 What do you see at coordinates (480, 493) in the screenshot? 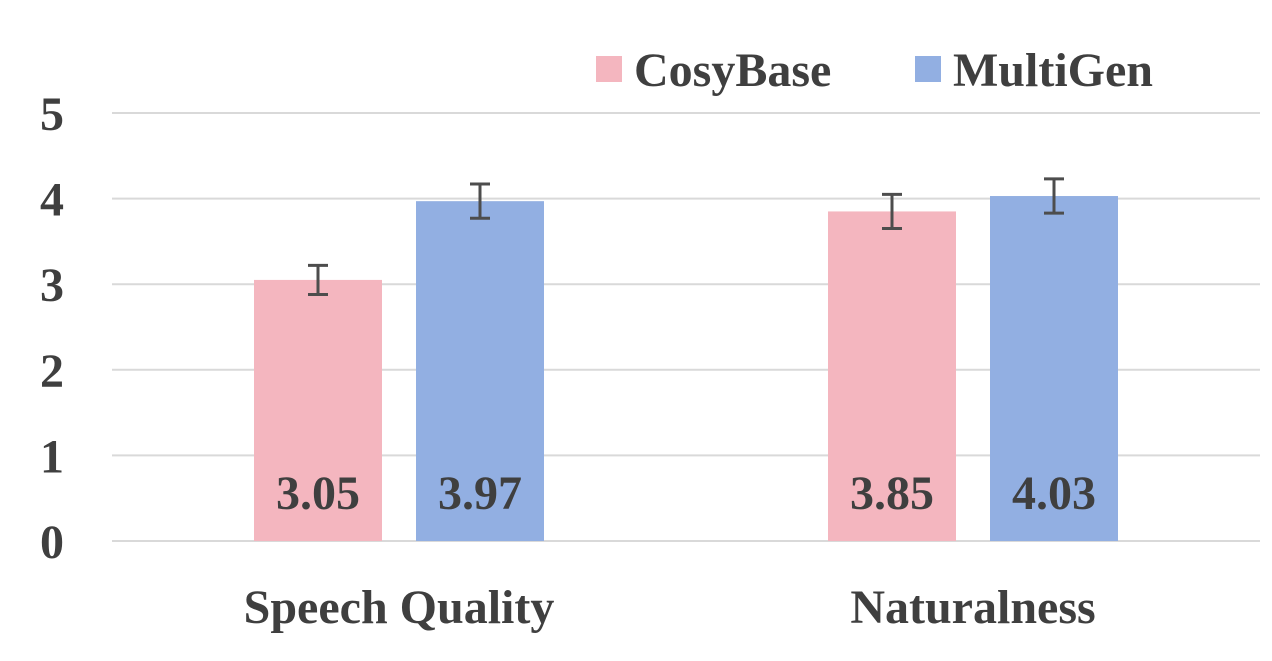
I see `data-label: 3.97` at bounding box center [480, 493].